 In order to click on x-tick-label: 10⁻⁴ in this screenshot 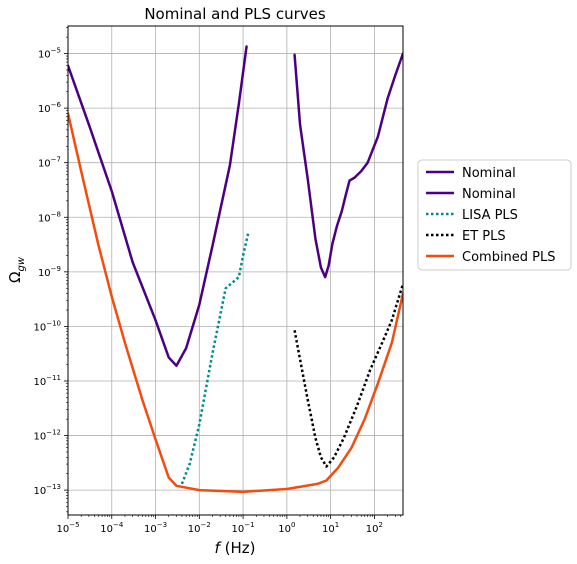, I will do `click(112, 528)`.